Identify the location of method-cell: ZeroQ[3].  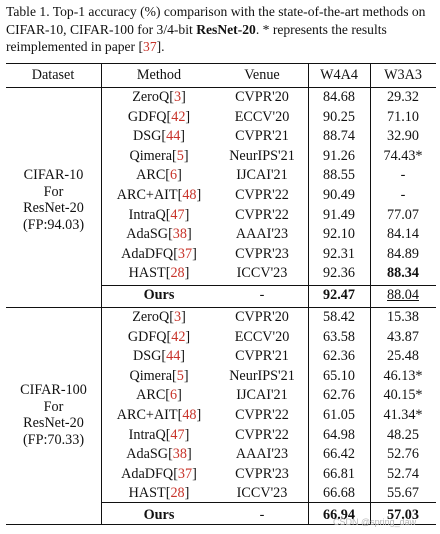
(159, 317).